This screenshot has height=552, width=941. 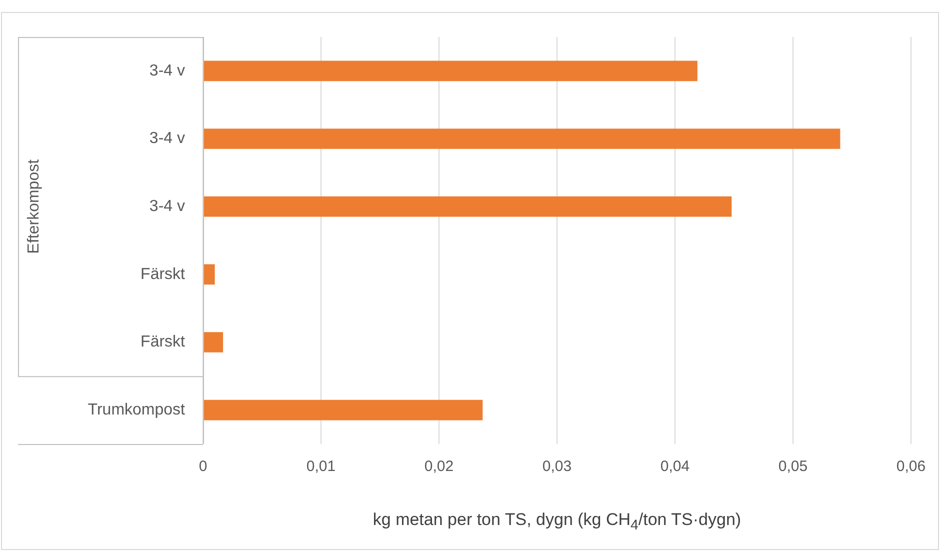 What do you see at coordinates (557, 467) in the screenshot?
I see `x-tick-label: 0,03` at bounding box center [557, 467].